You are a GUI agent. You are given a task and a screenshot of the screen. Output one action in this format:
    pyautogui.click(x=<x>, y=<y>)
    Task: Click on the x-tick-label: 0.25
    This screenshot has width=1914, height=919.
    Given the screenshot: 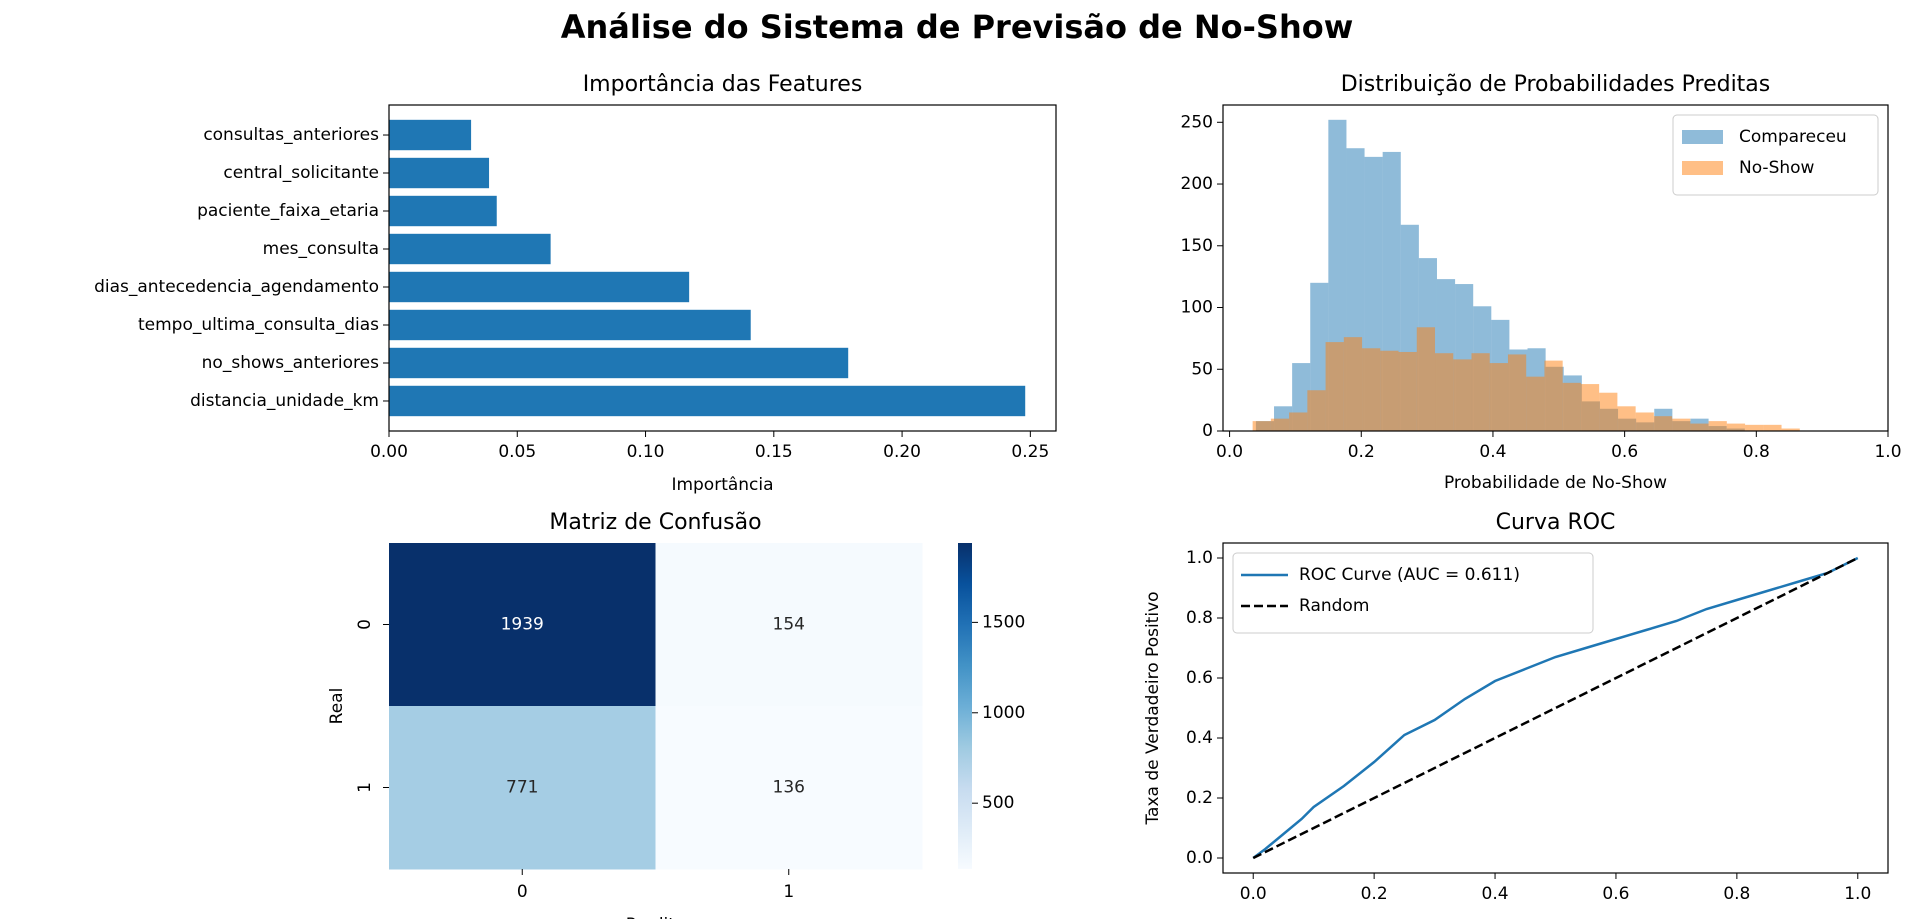 What is the action you would take?
    pyautogui.click(x=1030, y=452)
    